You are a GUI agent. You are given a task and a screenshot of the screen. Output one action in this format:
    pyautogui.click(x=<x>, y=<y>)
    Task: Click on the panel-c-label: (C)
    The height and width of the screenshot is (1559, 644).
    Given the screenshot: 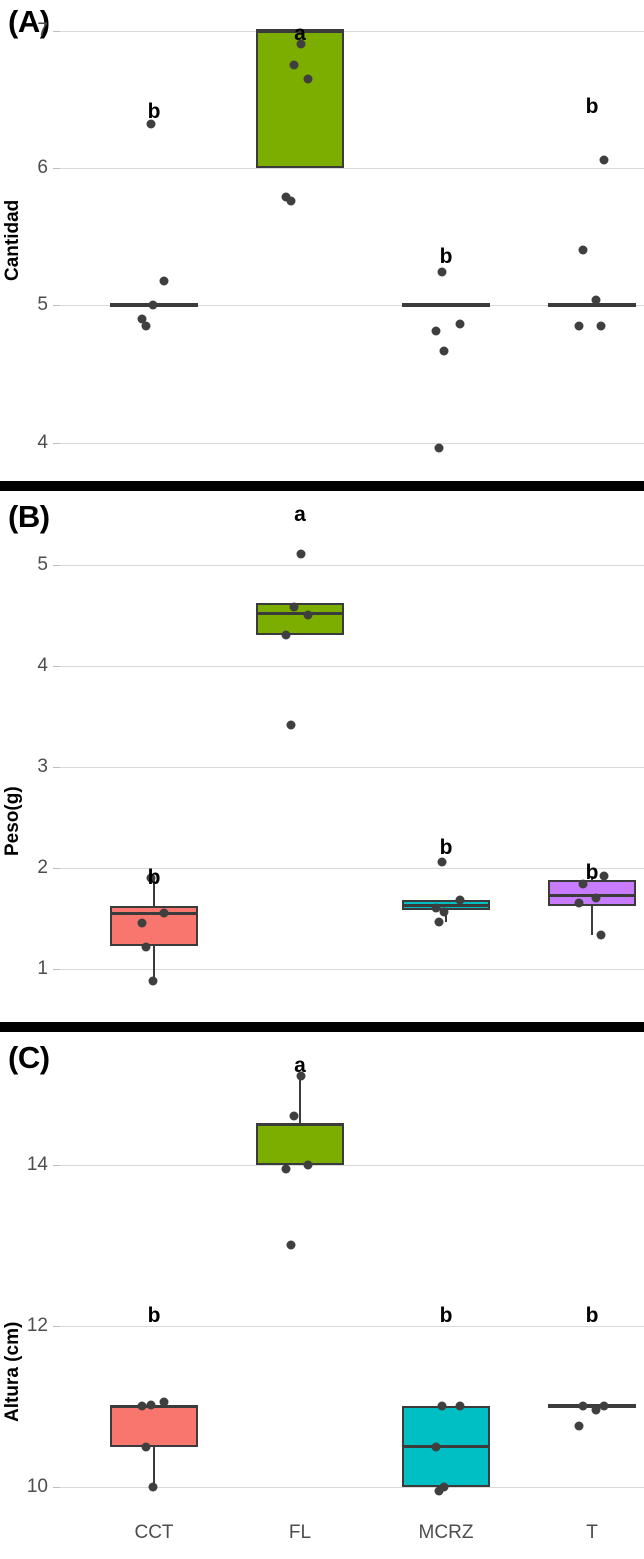 What is the action you would take?
    pyautogui.click(x=29, y=1057)
    